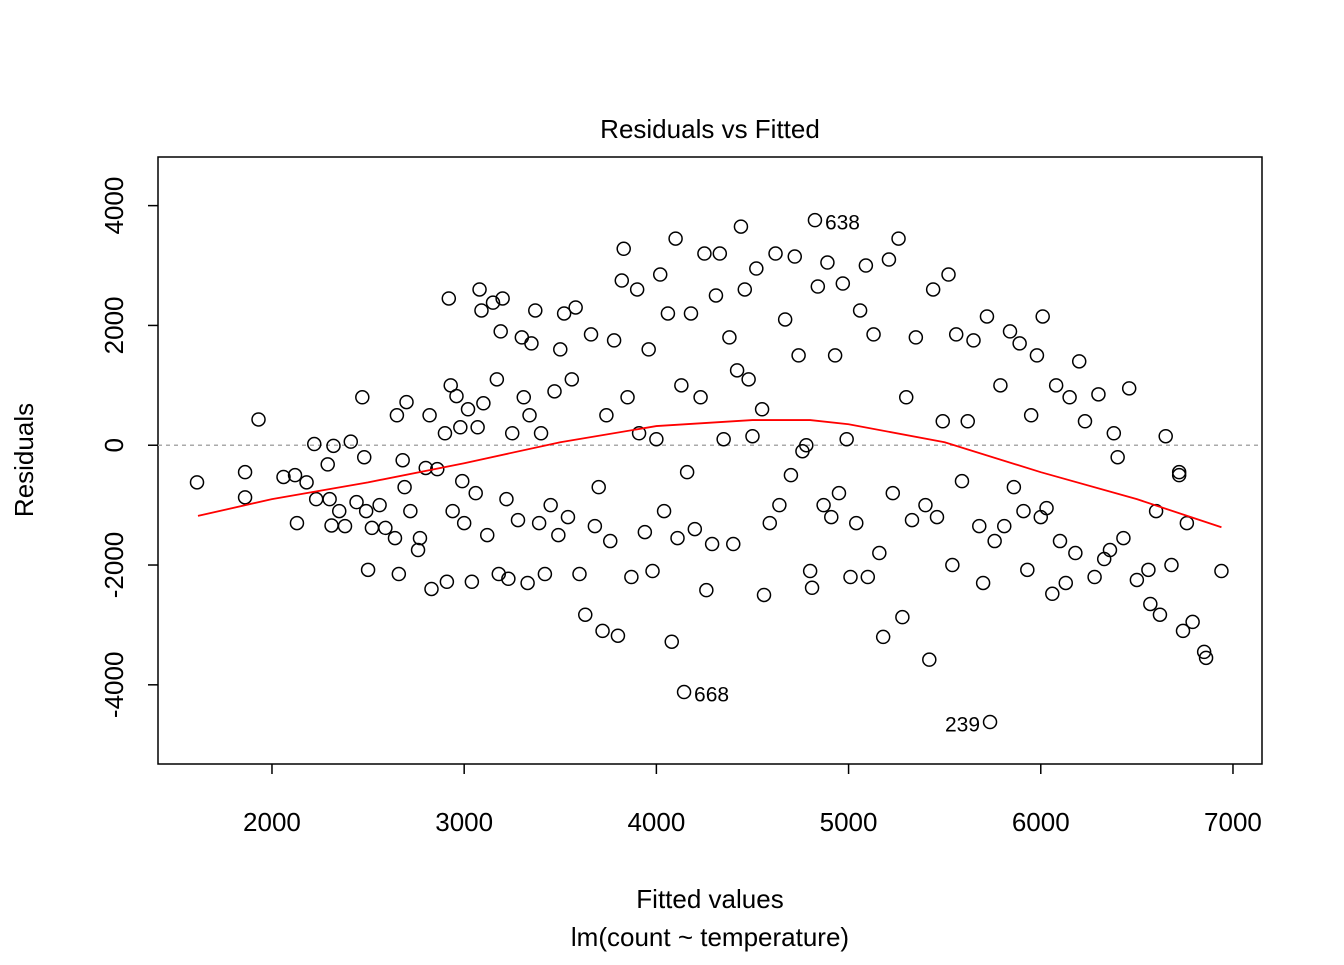  Describe the element at coordinates (656, 822) in the screenshot. I see `x-tick-label: 4000` at that location.